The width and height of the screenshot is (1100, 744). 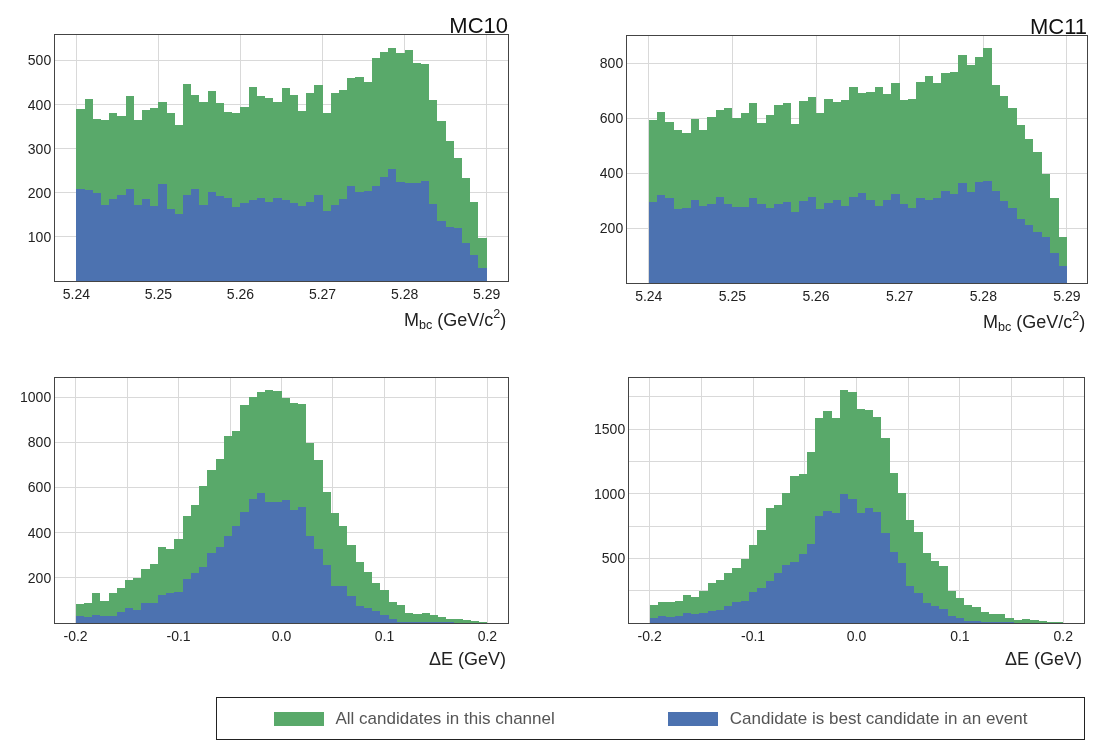 I want to click on y-tick-label: 1500, so click(x=610, y=428).